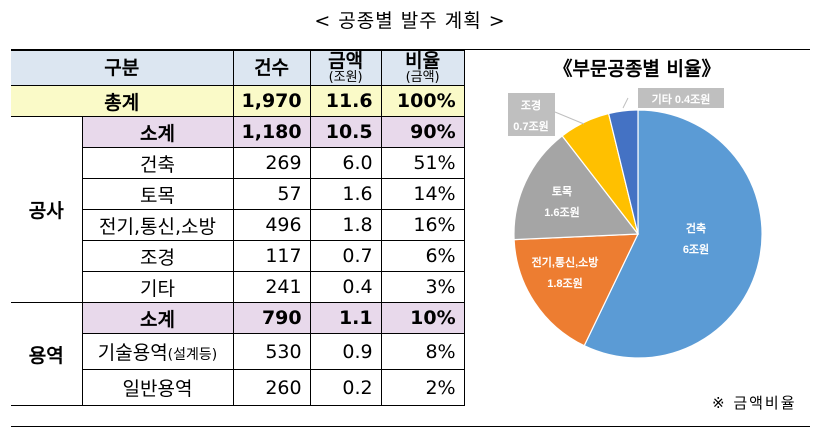 The height and width of the screenshot is (445, 820). Describe the element at coordinates (345, 225) in the screenshot. I see `row-amount: 1.8` at that location.